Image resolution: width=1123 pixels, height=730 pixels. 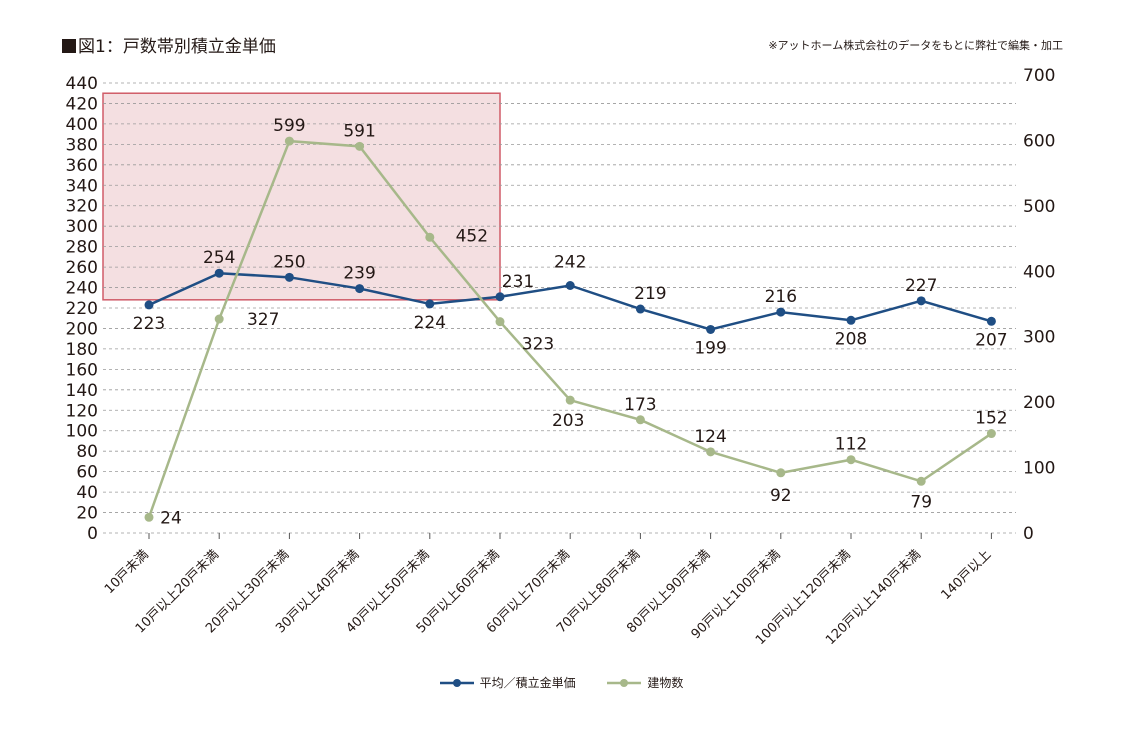 What do you see at coordinates (87, 473) in the screenshot?
I see `y-left-tick-label: 60` at bounding box center [87, 473].